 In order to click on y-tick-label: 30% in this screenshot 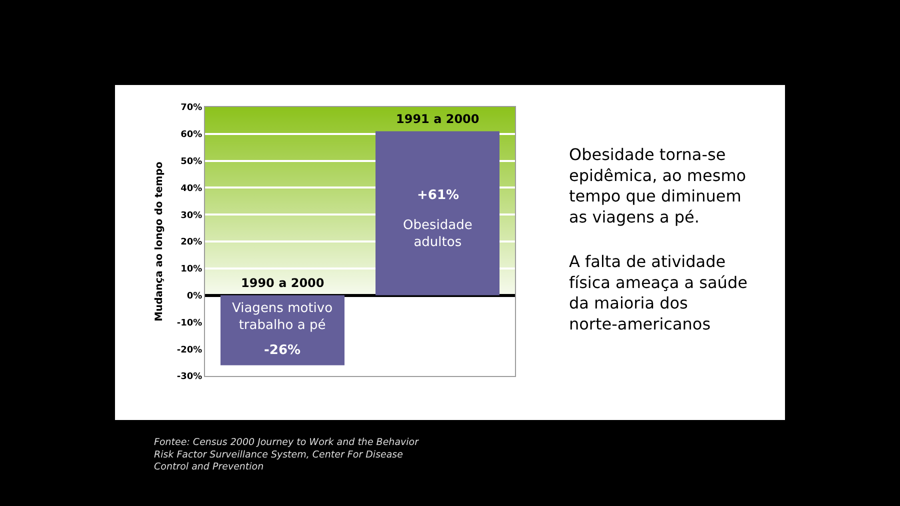, I will do `click(191, 215)`.